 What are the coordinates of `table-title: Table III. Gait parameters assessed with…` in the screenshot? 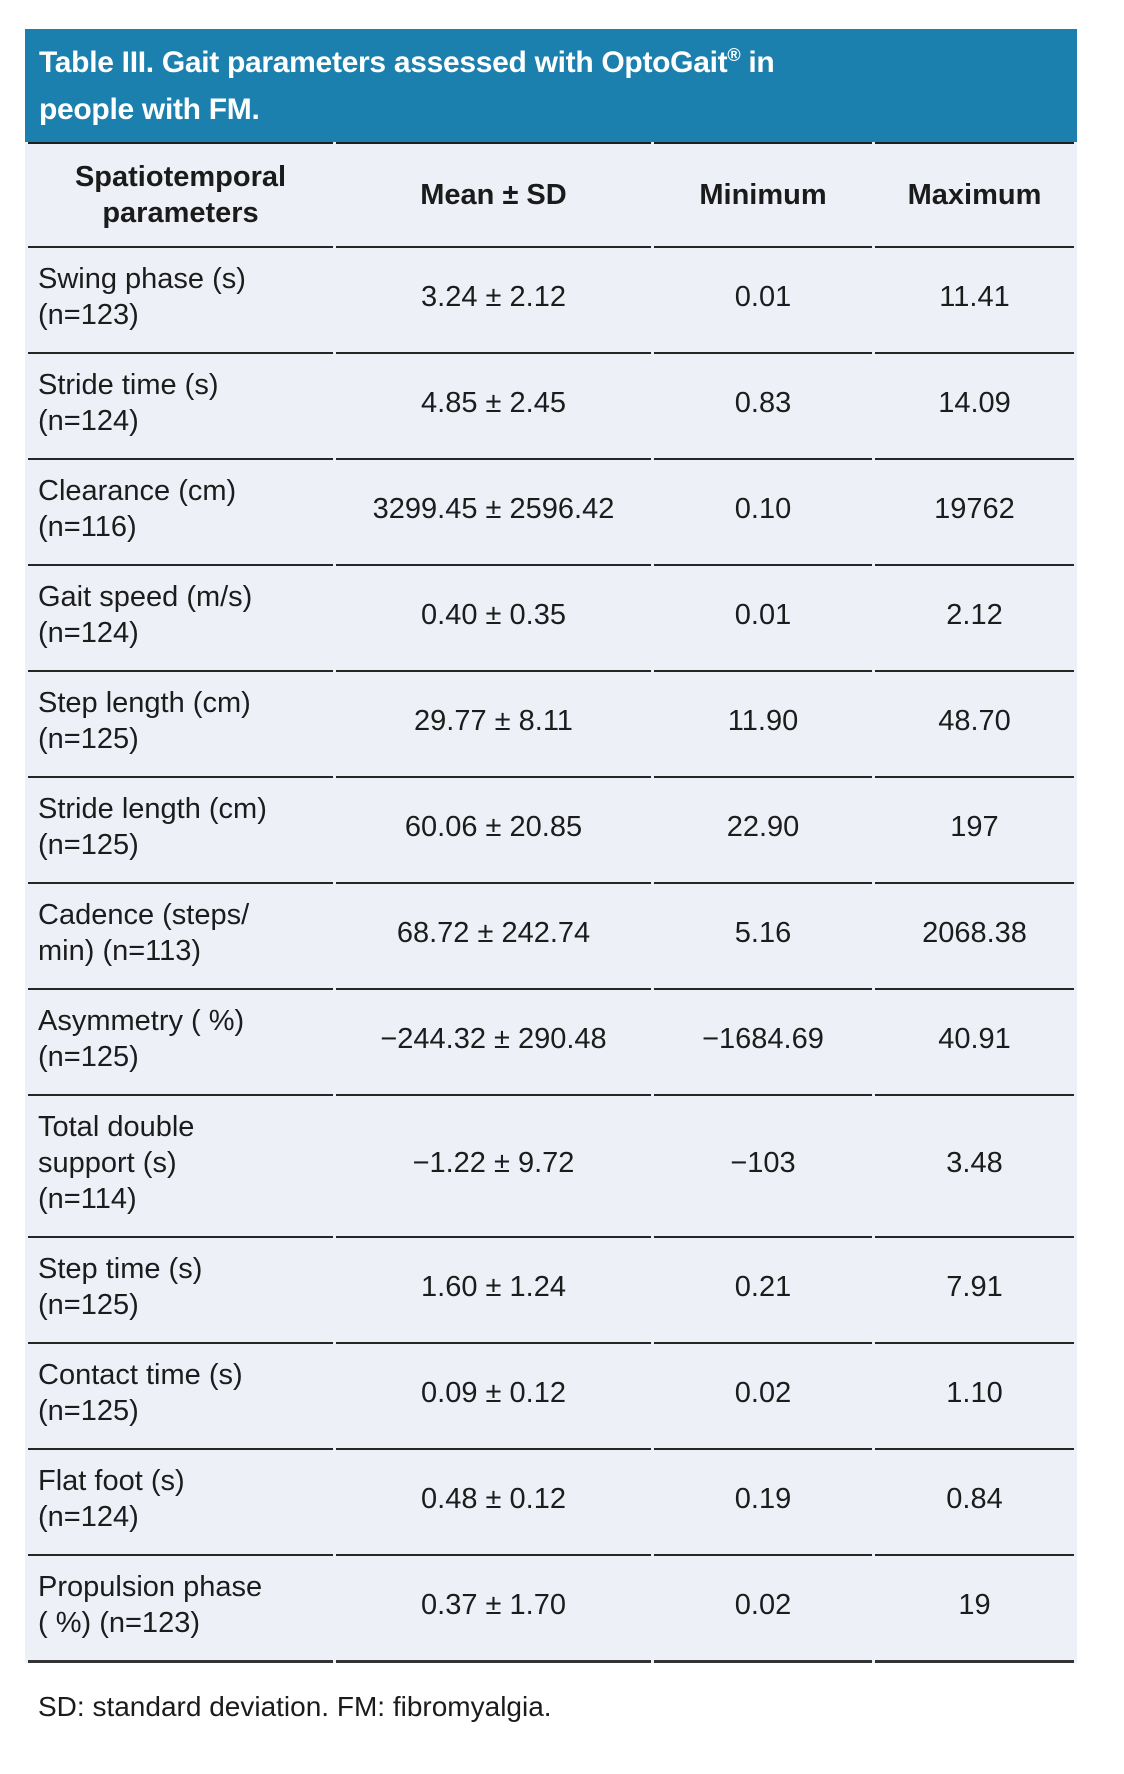 It's located at (551, 85).